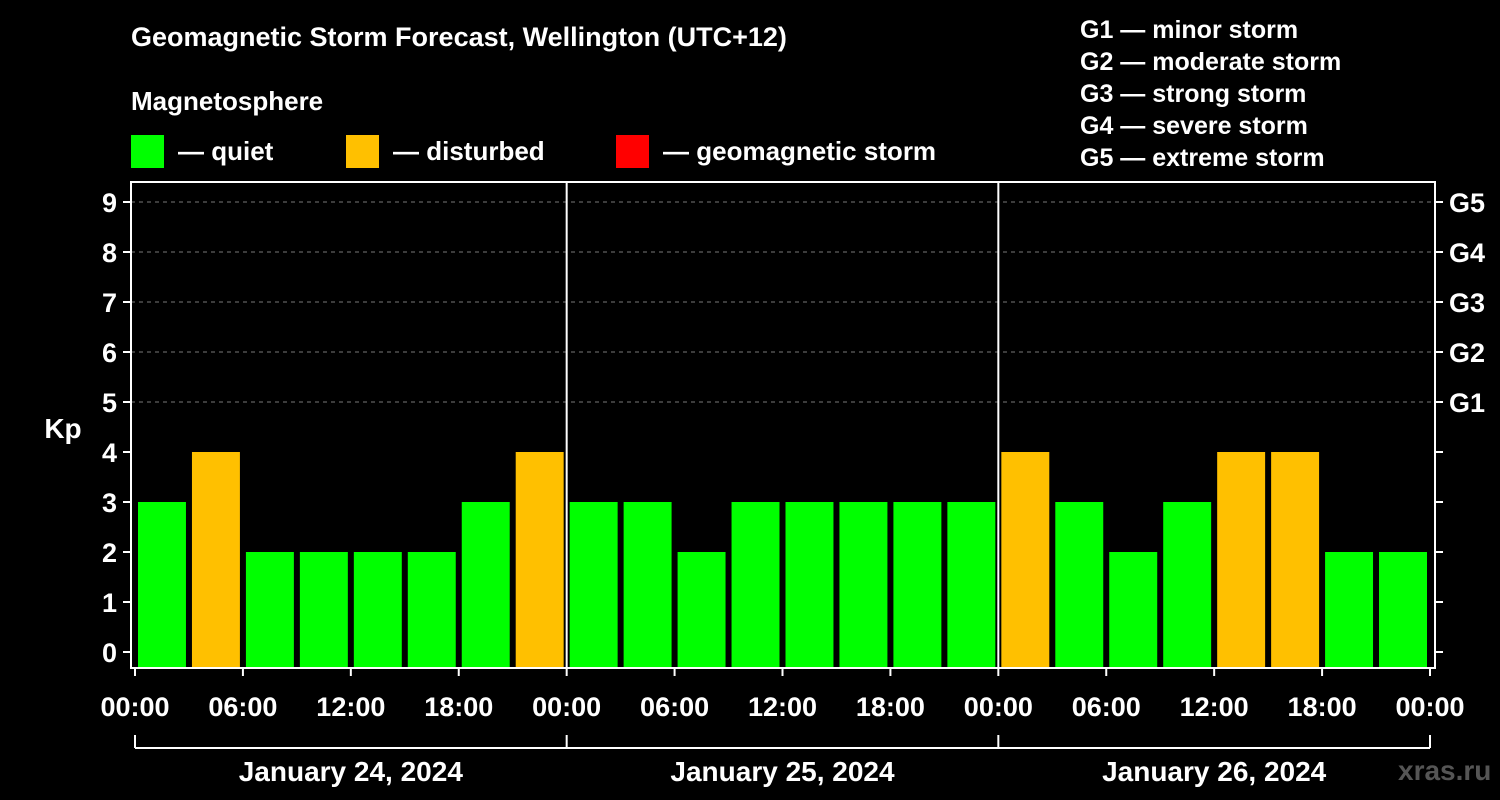 This screenshot has height=800, width=1500. I want to click on day-label: January 26, 2024, so click(1214, 771).